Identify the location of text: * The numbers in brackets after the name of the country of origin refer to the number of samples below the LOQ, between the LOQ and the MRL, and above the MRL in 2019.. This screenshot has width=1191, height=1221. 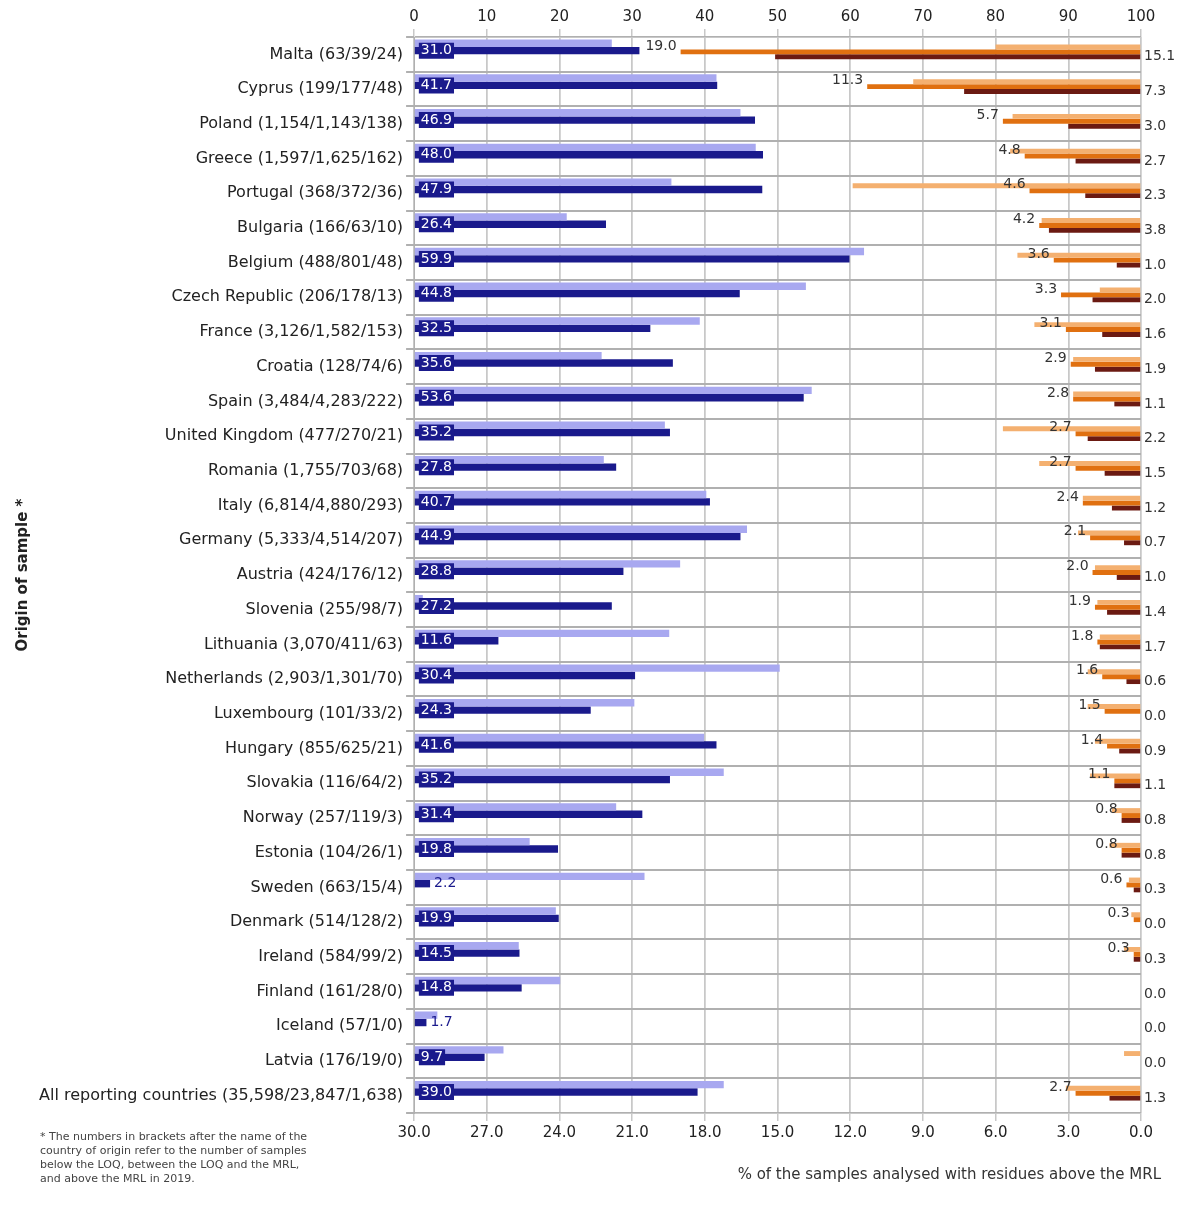
(174, 1158).